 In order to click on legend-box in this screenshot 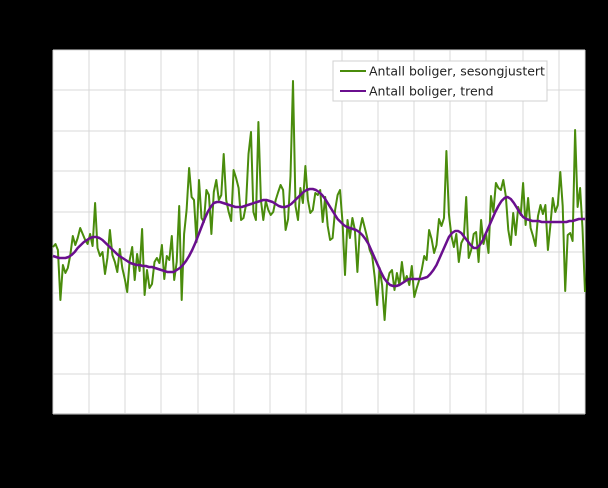, I will do `click(440, 81)`.